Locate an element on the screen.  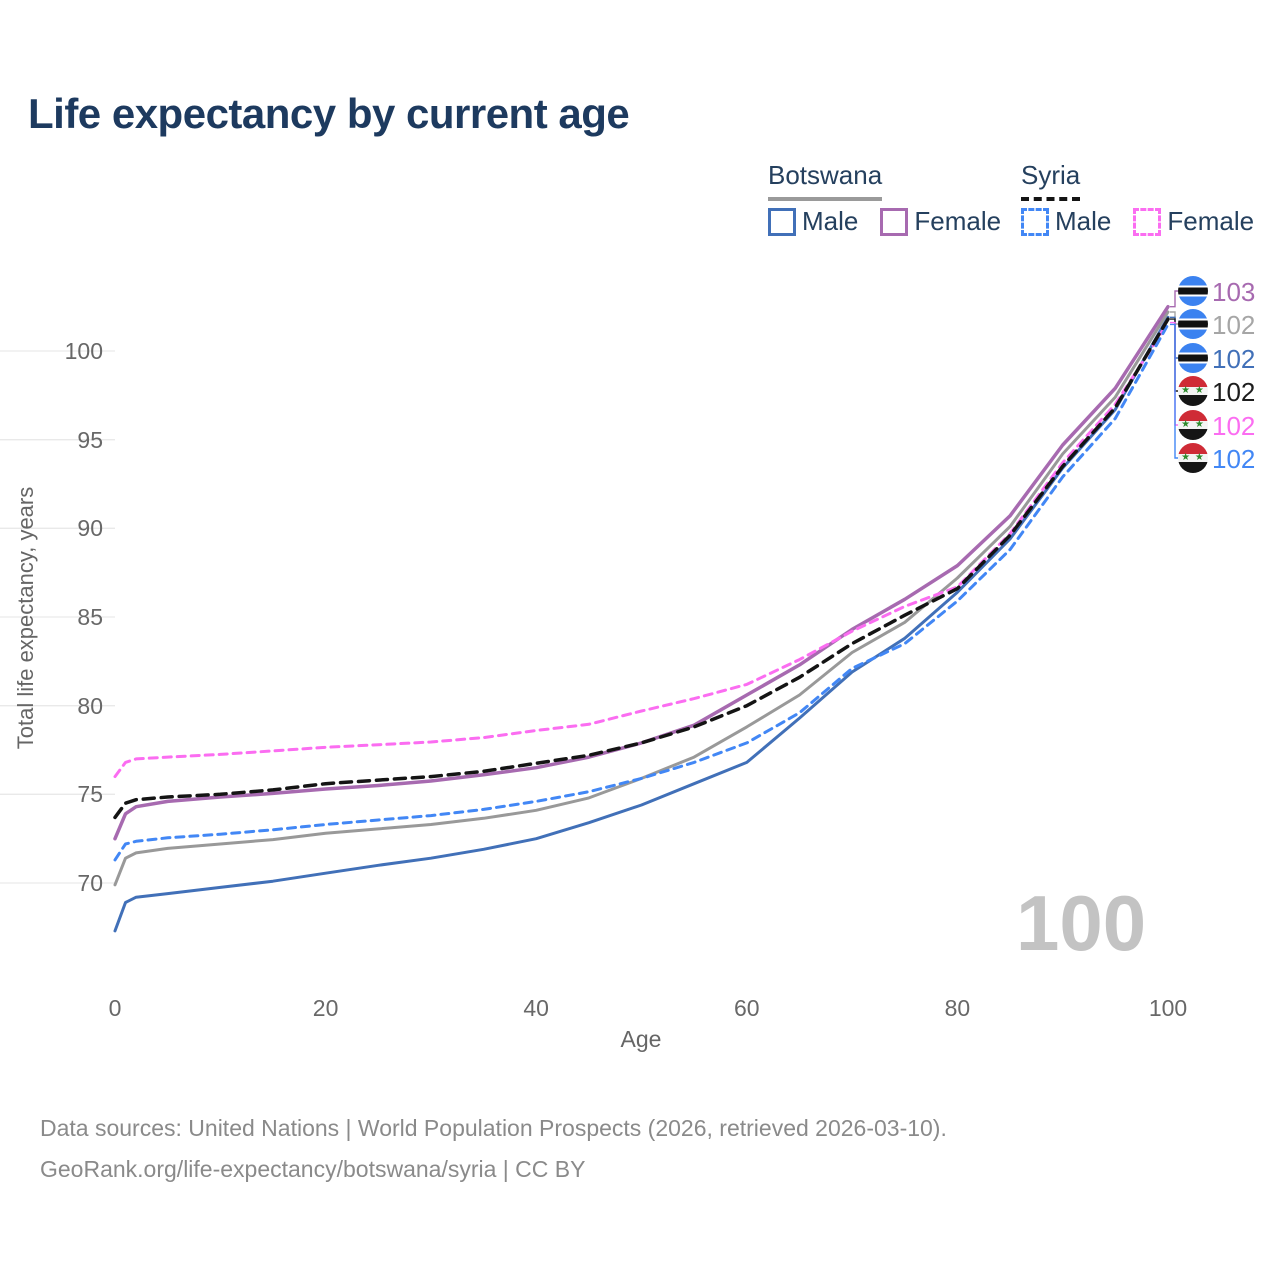
legend-group-botswana: Botswana Male Female is located at coordinates (884, 198).